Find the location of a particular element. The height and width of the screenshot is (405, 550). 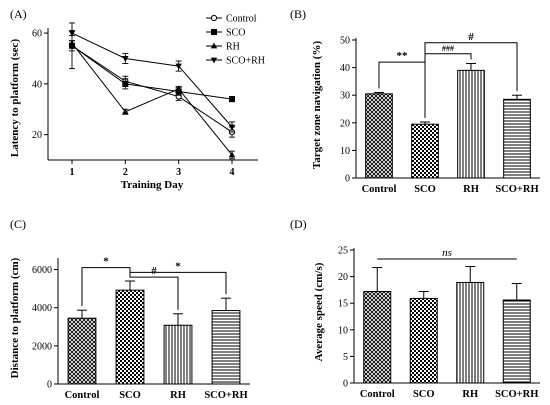

panel-a-series is located at coordinates (152, 91).